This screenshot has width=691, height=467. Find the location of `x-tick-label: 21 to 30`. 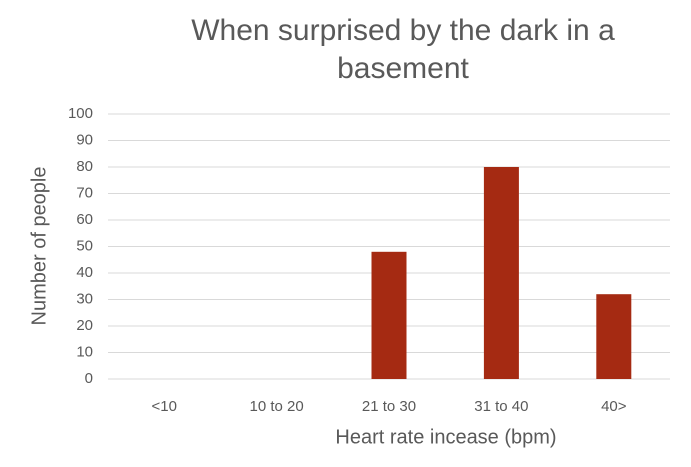

x-tick-label: 21 to 30 is located at coordinates (389, 406).